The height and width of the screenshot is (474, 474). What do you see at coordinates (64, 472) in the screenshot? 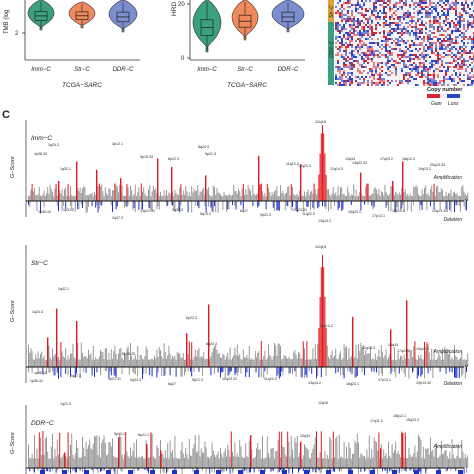
I see `track-ddr-del-block` at bounding box center [64, 472].